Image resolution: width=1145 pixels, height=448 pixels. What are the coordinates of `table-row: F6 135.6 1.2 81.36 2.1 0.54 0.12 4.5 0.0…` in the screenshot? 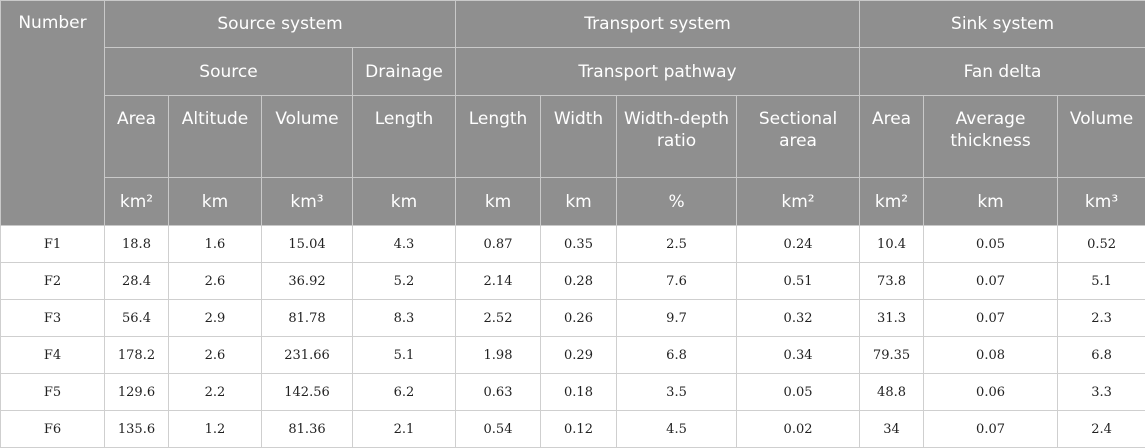 It's located at (573, 429).